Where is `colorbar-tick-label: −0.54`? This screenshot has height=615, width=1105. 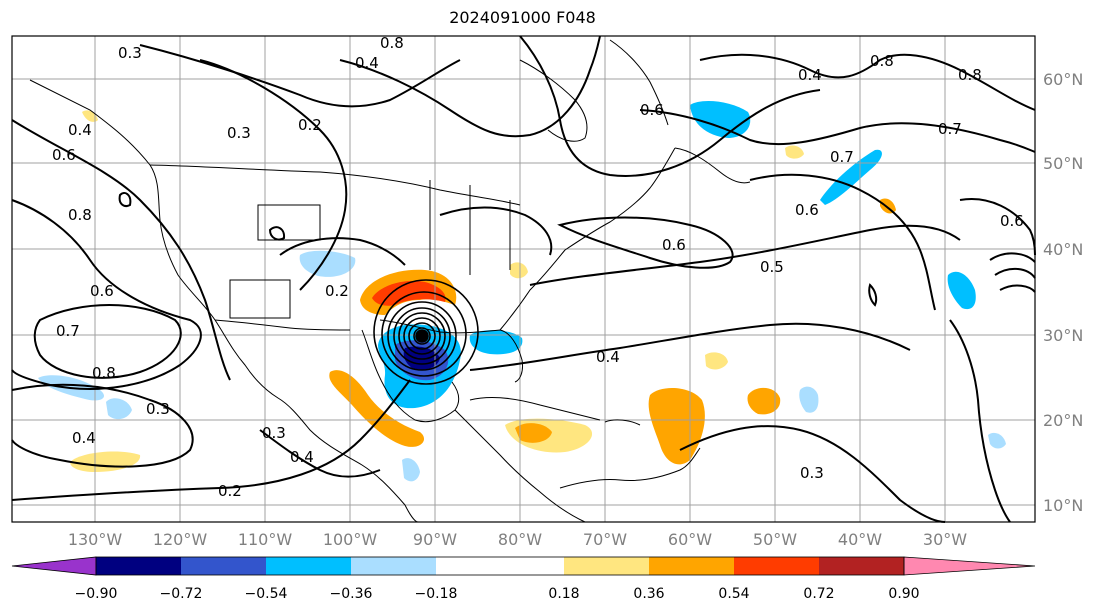
colorbar-tick-label: −0.54 is located at coordinates (266, 594).